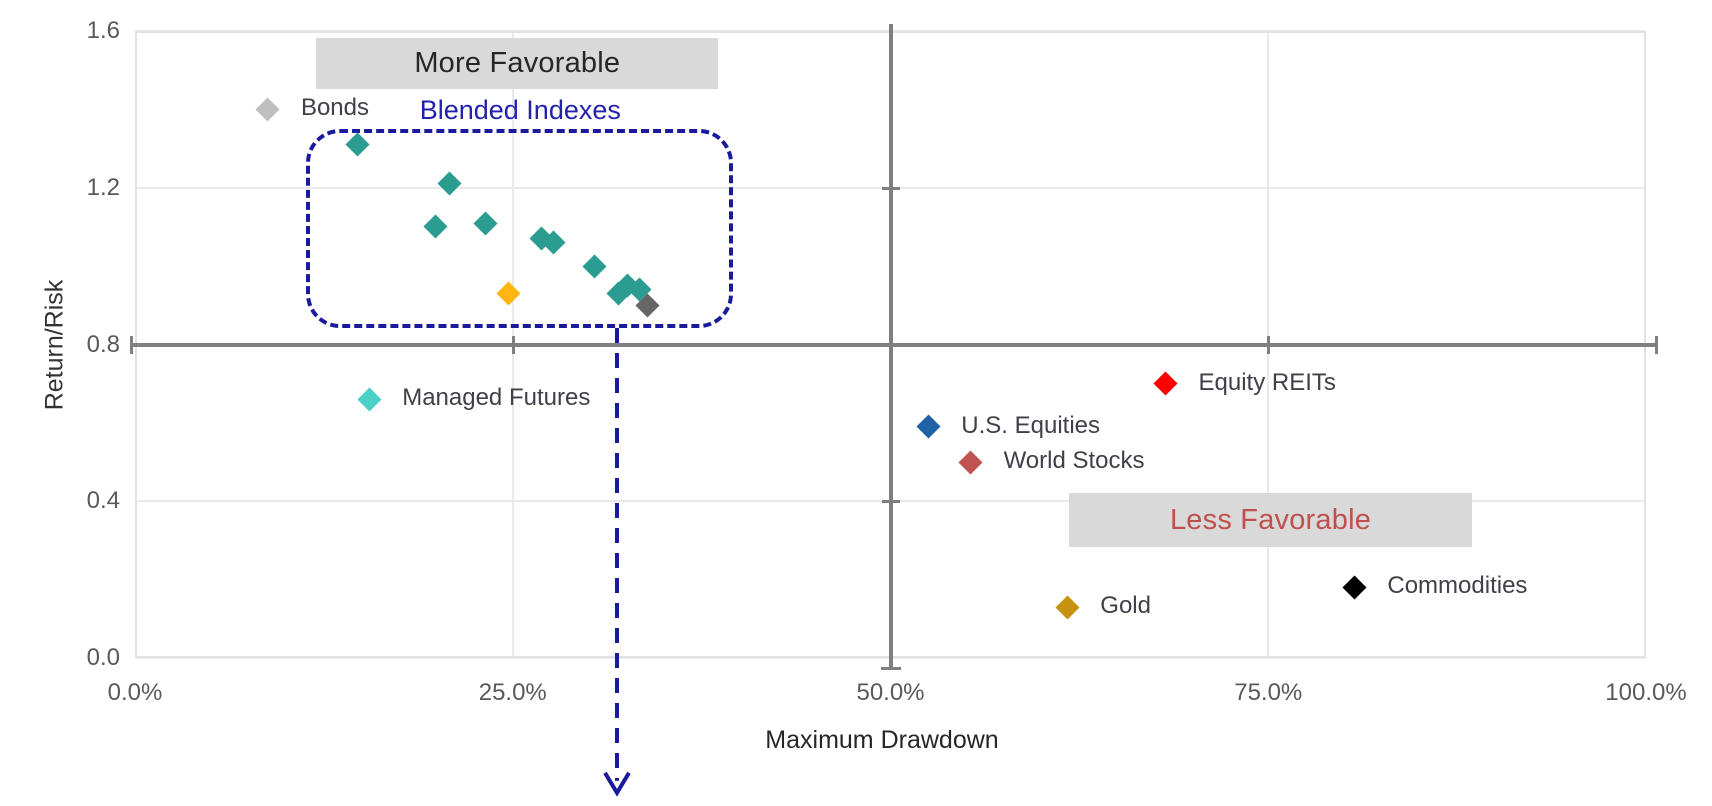  What do you see at coordinates (882, 740) in the screenshot?
I see `x-axis-title: Maximum Drawdown` at bounding box center [882, 740].